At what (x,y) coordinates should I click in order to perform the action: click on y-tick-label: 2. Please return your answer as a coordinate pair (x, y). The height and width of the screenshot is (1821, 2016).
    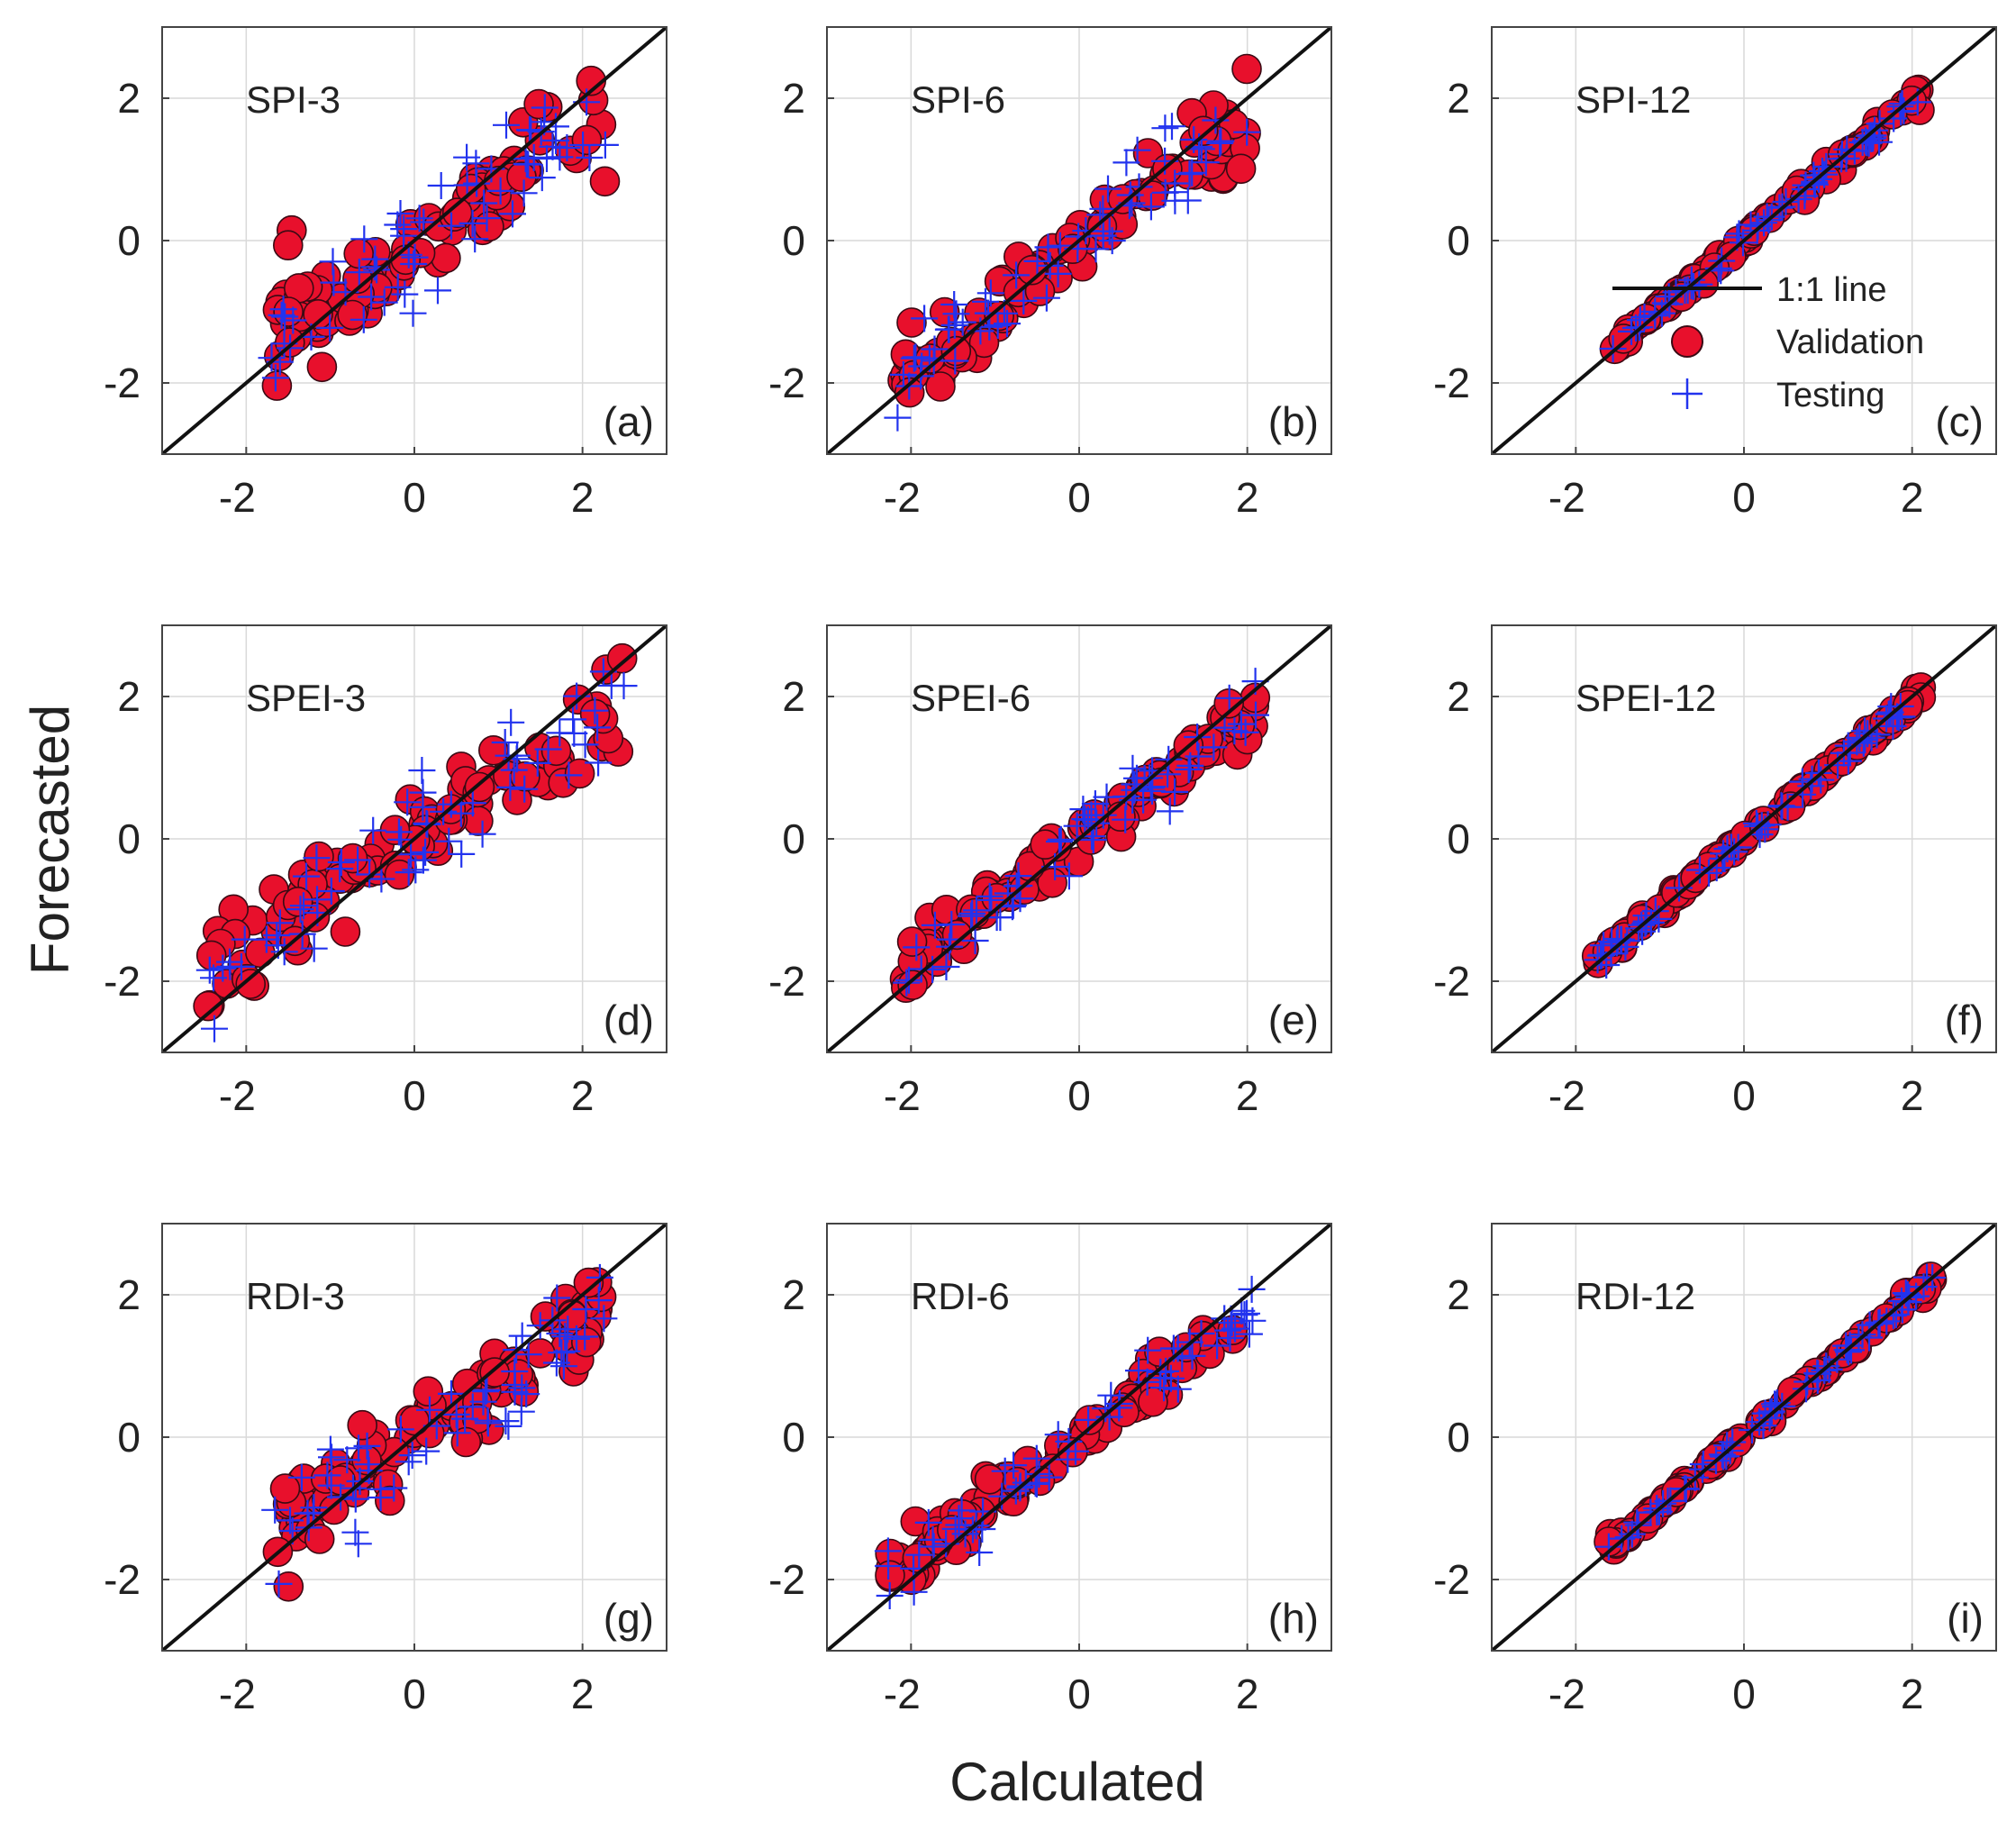
    Looking at the image, I should click on (794, 99).